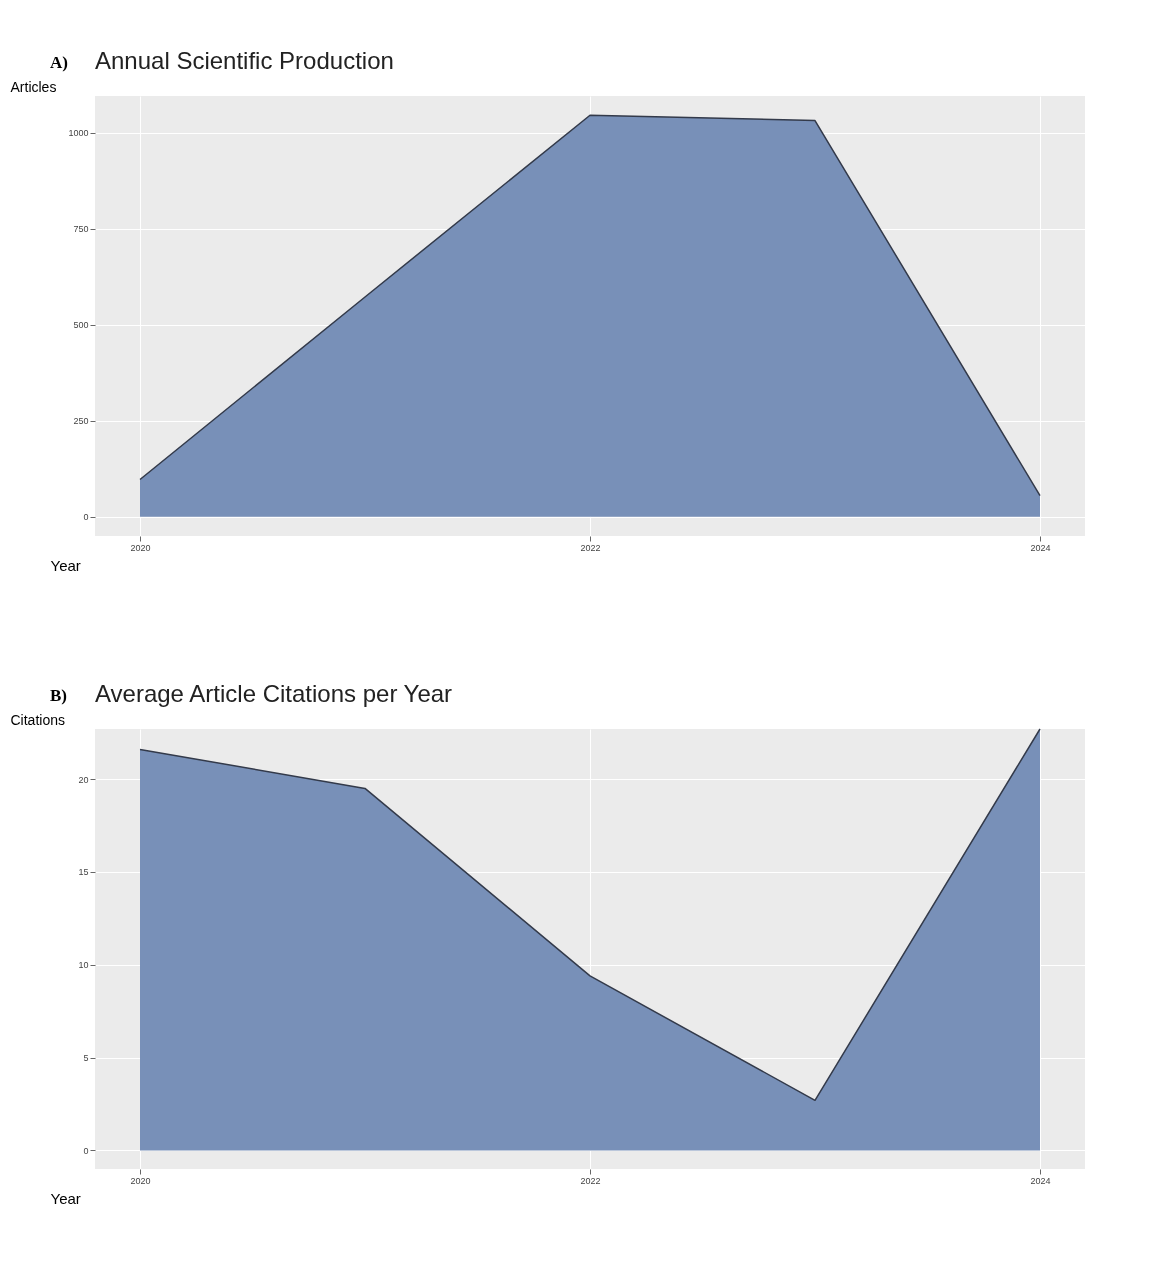  Describe the element at coordinates (83, 779) in the screenshot. I see `y-tick-label: 20` at that location.